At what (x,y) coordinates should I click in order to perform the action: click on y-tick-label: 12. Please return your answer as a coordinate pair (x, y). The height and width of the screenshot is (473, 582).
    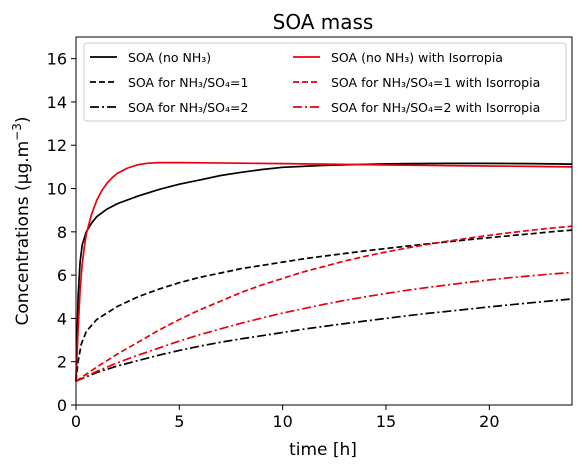
    Looking at the image, I should click on (57, 145).